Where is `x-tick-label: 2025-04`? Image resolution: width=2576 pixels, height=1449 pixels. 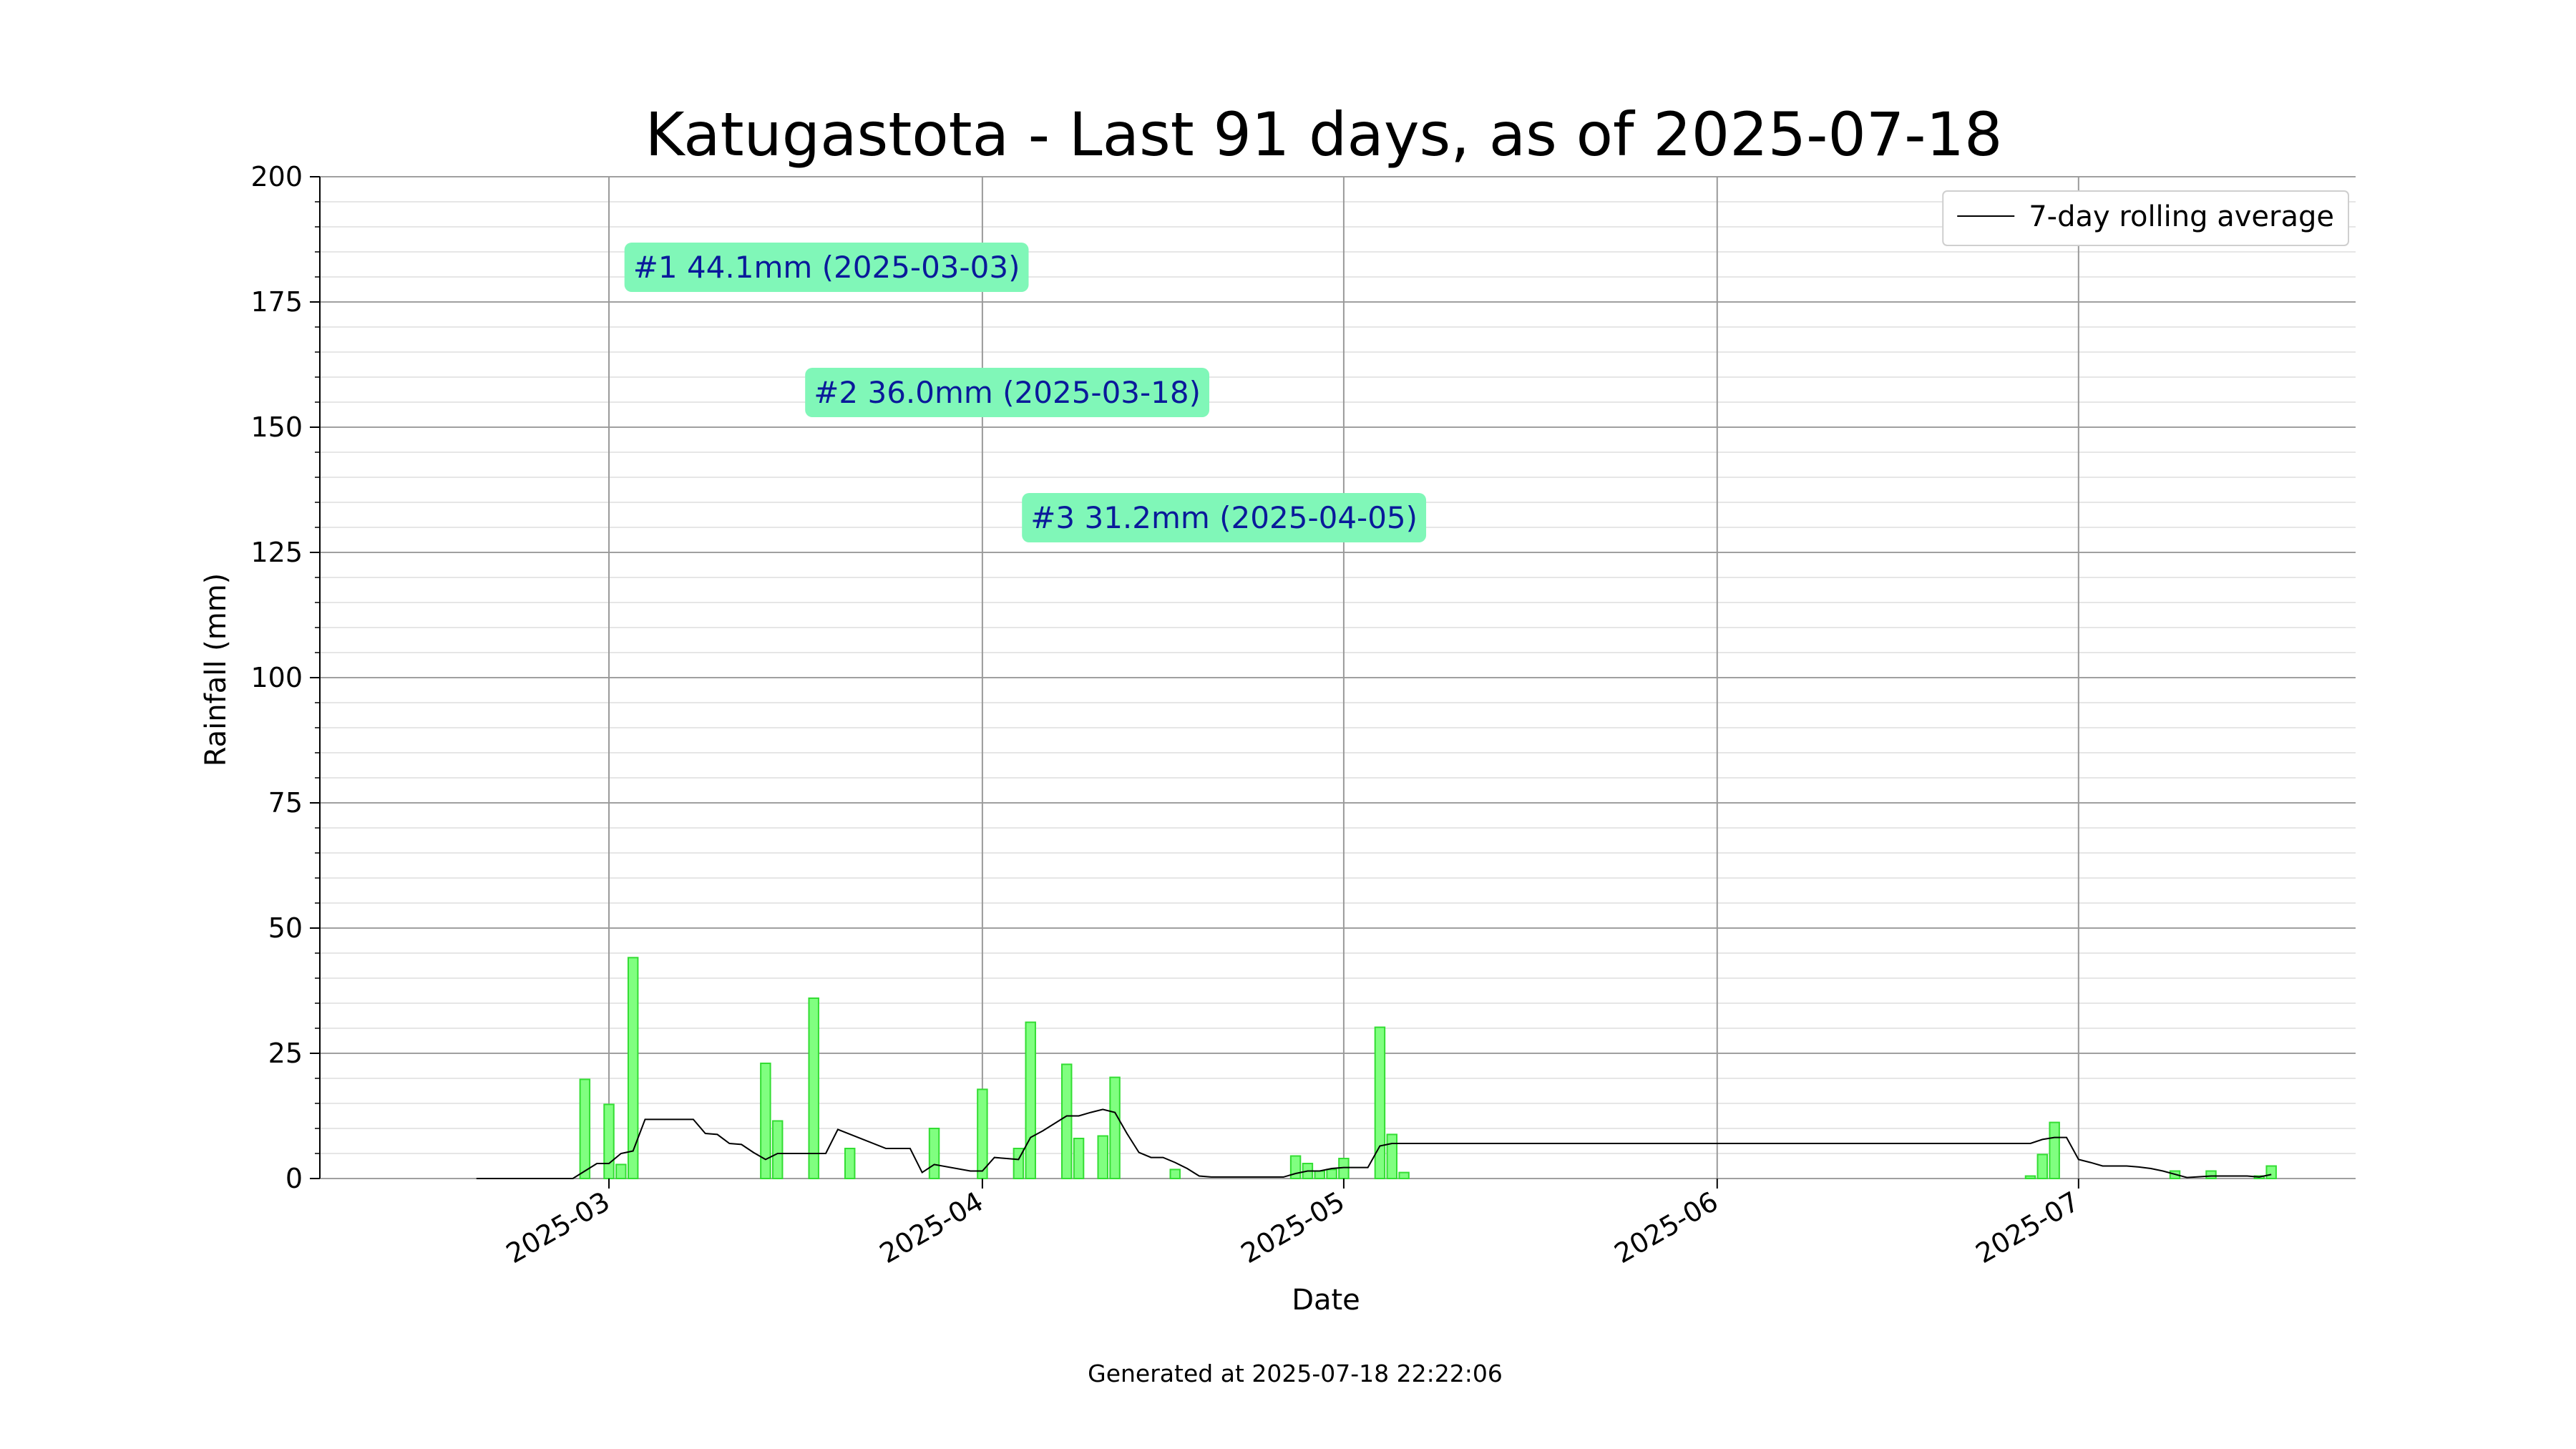
x-tick-label: 2025-04 is located at coordinates (931, 1227).